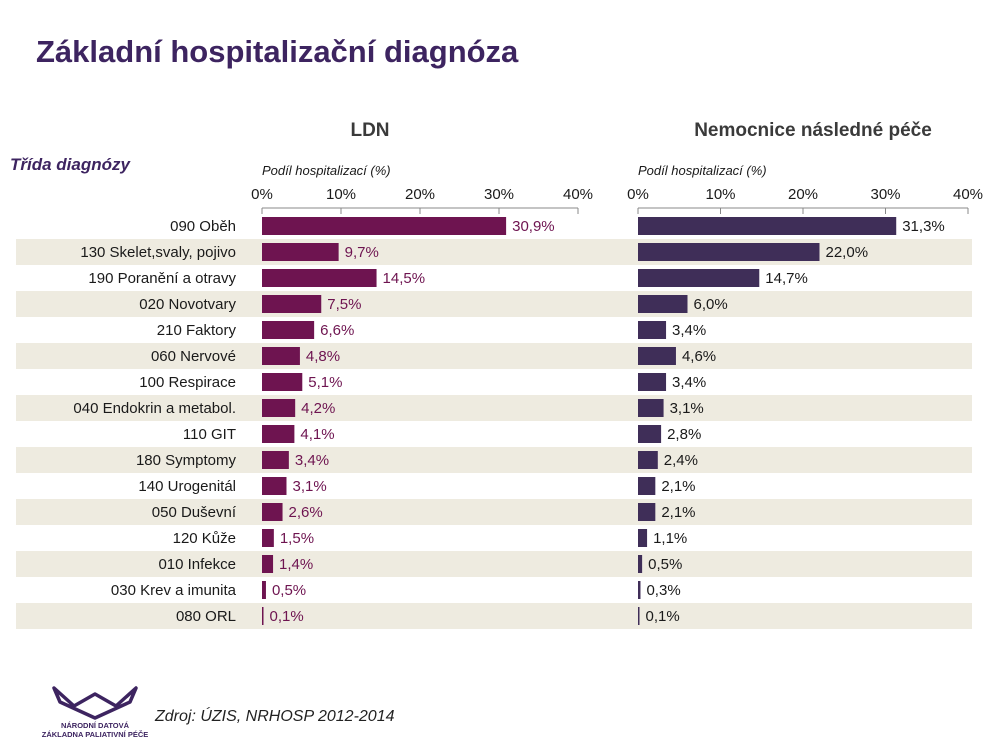 This screenshot has width=1000, height=750. Describe the element at coordinates (847, 252) in the screenshot. I see `data-label: 22,0%` at that location.